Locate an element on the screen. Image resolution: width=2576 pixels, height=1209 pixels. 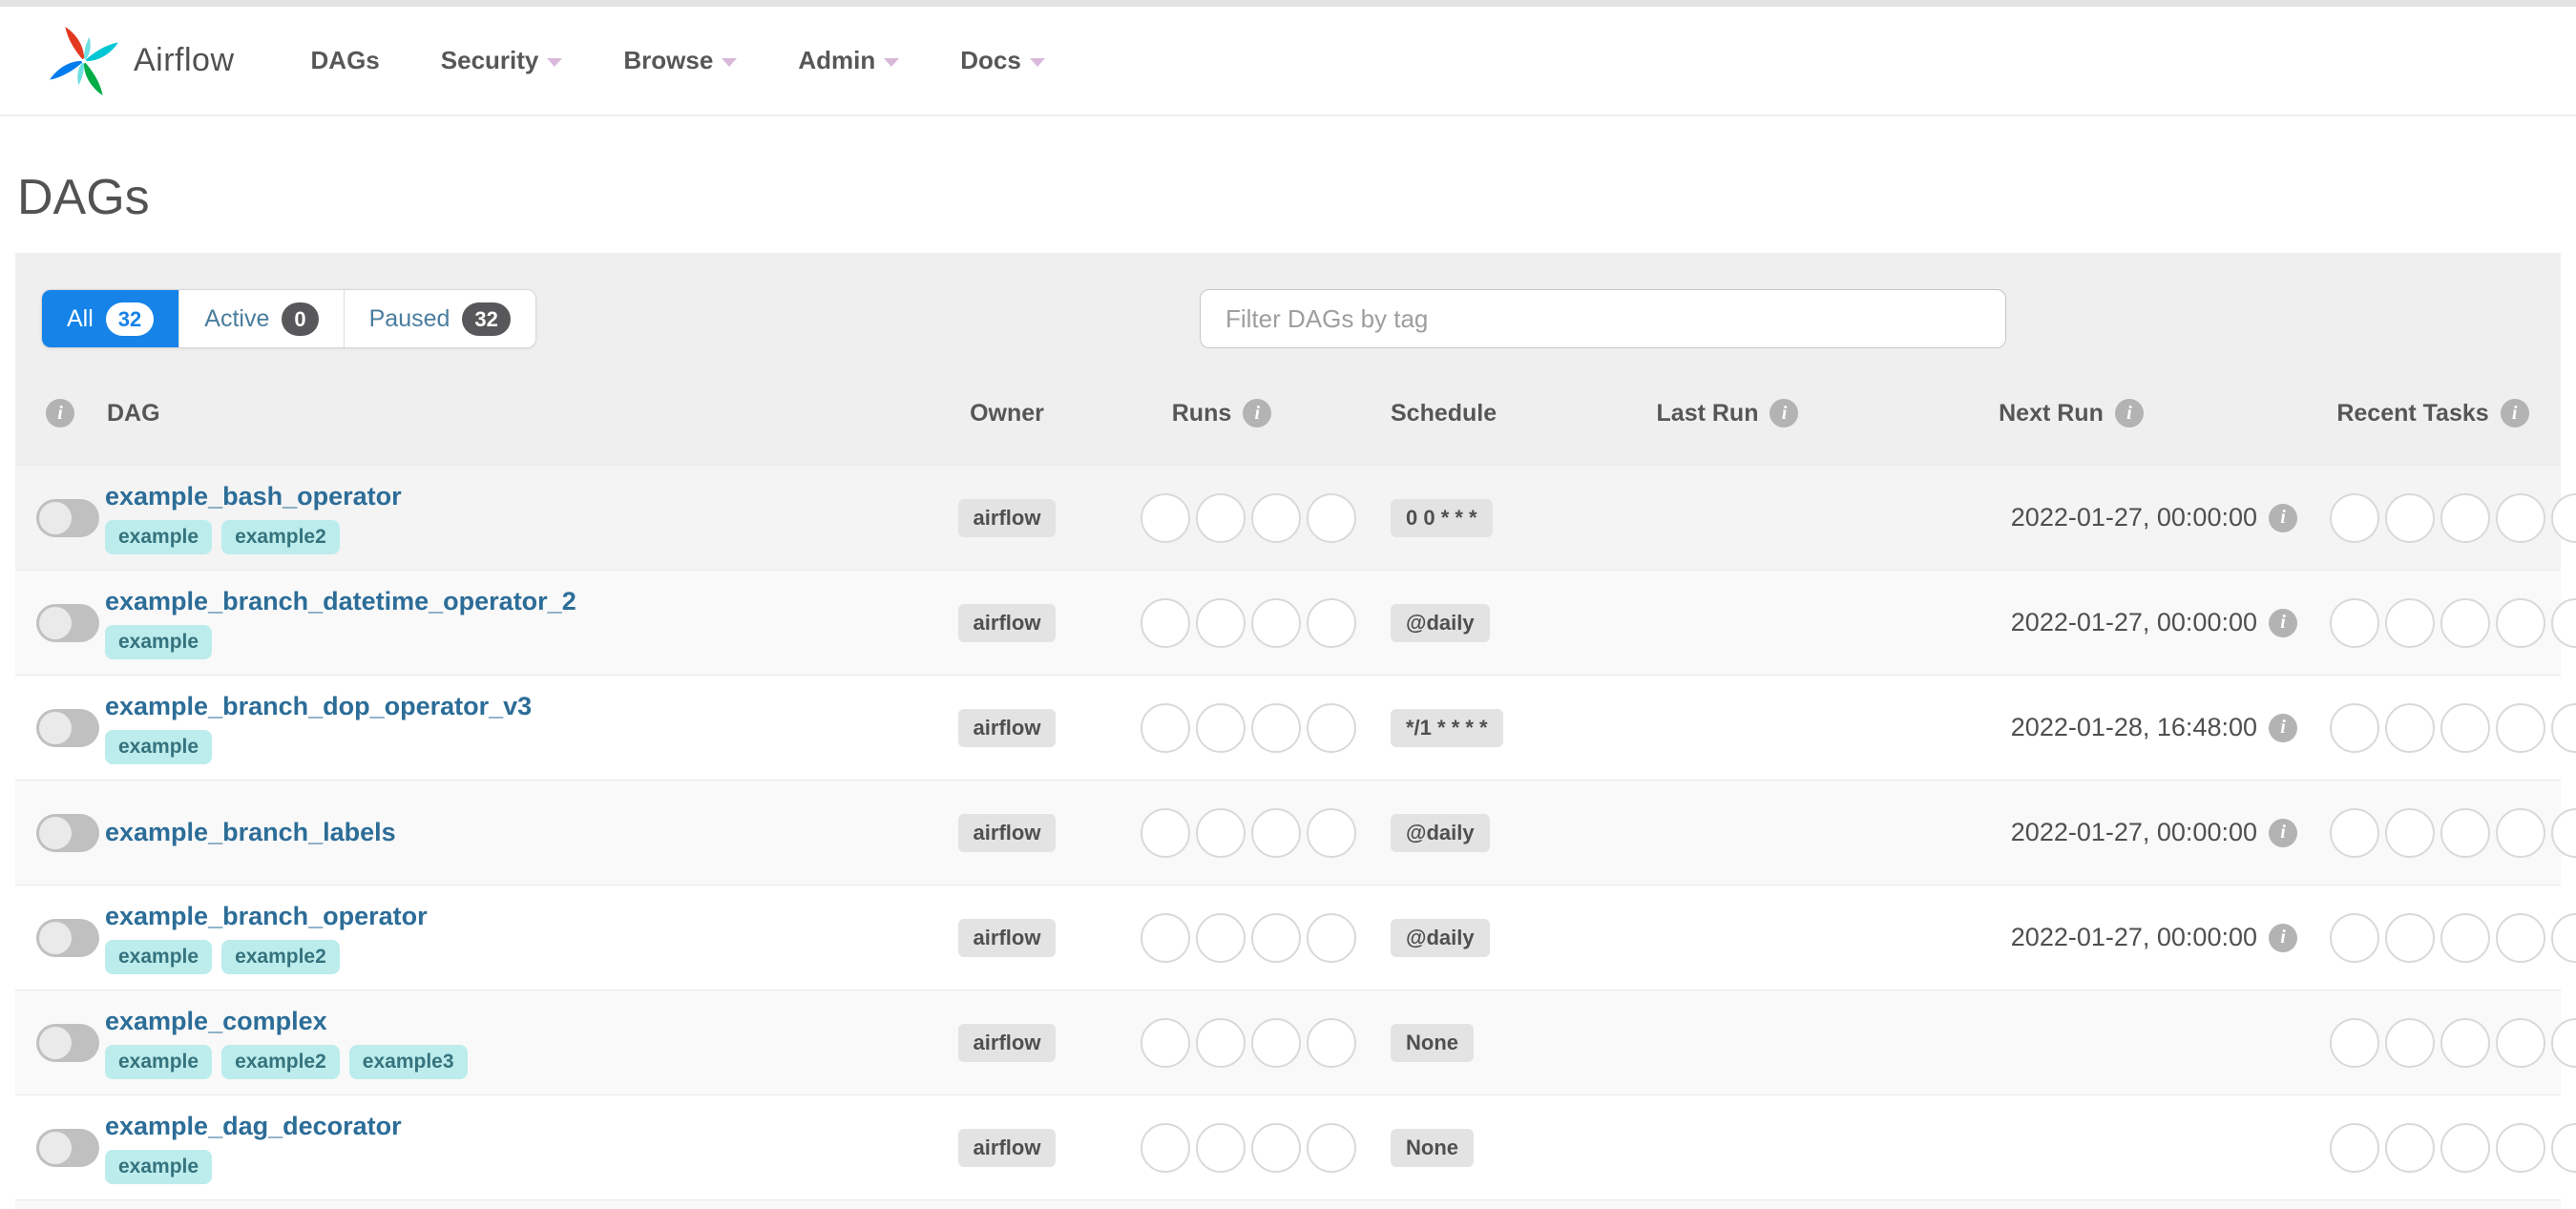
dag-link: example_bash_operator is located at coordinates (254, 496).